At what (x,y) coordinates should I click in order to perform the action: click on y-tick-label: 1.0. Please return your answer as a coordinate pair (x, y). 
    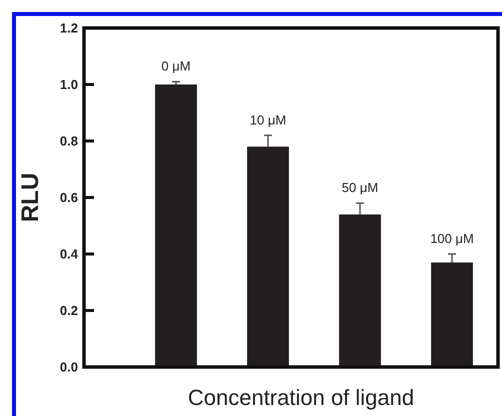
    Looking at the image, I should click on (69, 84).